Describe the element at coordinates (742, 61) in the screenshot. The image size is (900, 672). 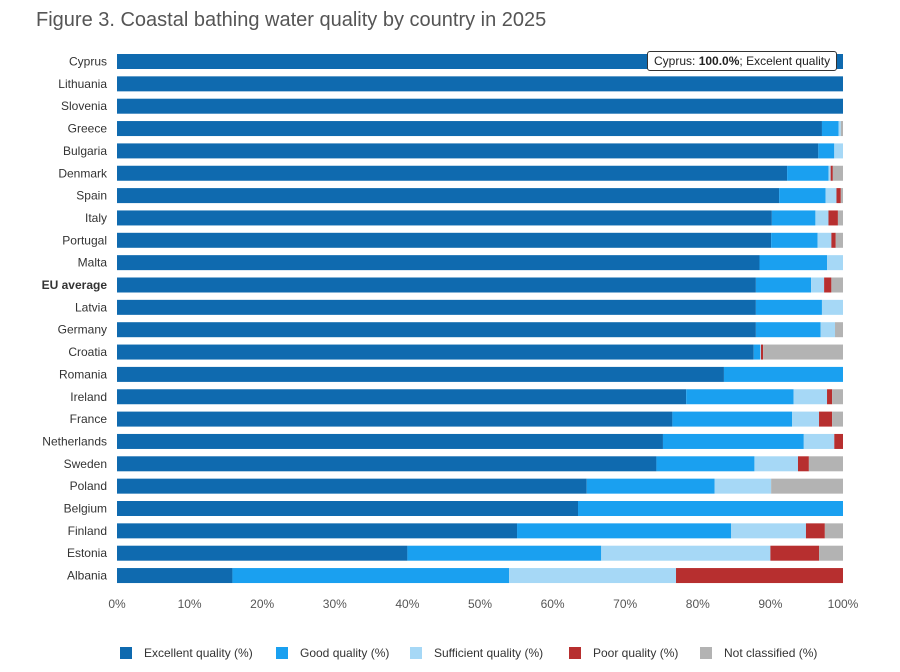
I see `hover-tooltip: Cyprus: 100.0%; Excelent quality` at that location.